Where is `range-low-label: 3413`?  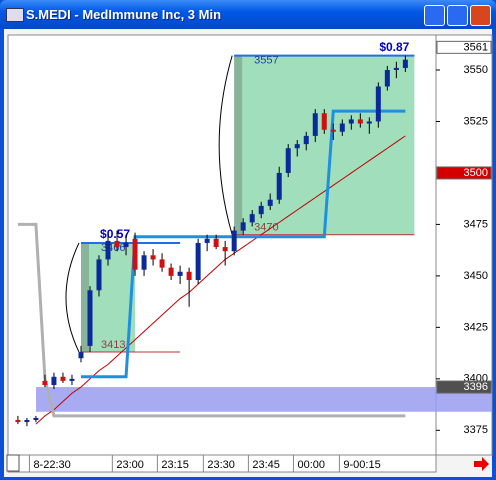 range-low-label: 3413 is located at coordinates (113, 345).